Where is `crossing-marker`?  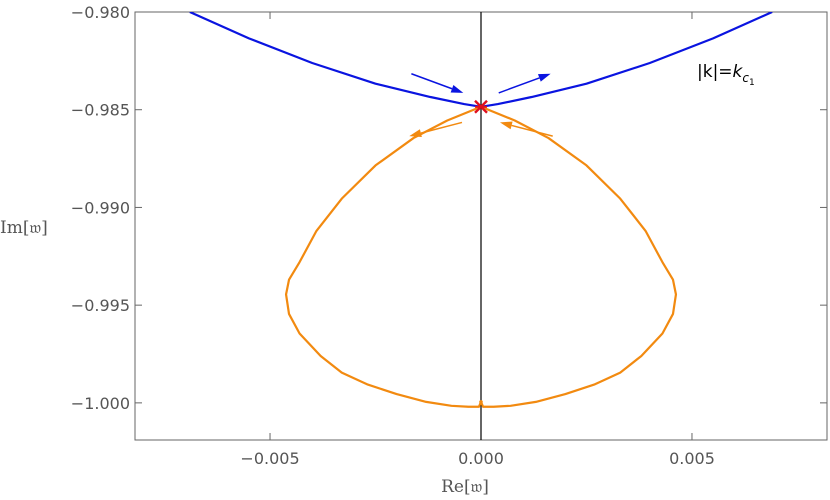 crossing-marker is located at coordinates (481, 106).